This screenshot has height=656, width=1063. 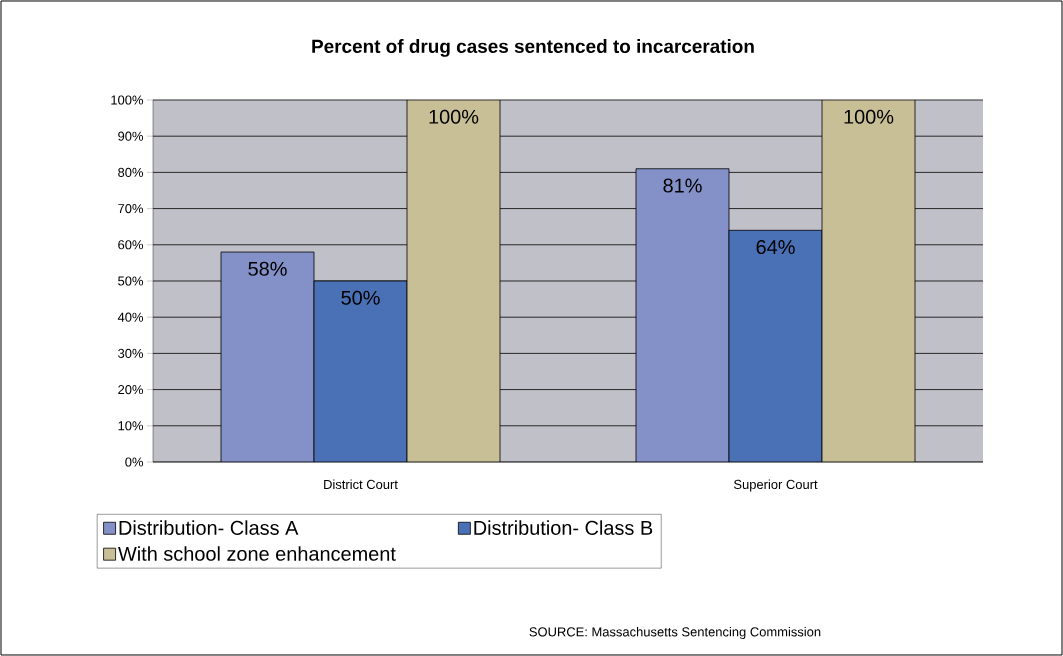 I want to click on y-tick-label: 20%, so click(x=131, y=390).